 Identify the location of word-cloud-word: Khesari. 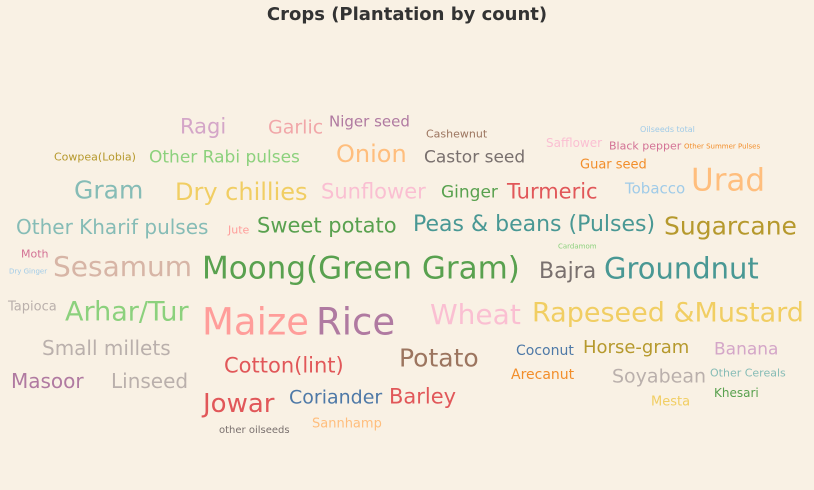
(736, 393).